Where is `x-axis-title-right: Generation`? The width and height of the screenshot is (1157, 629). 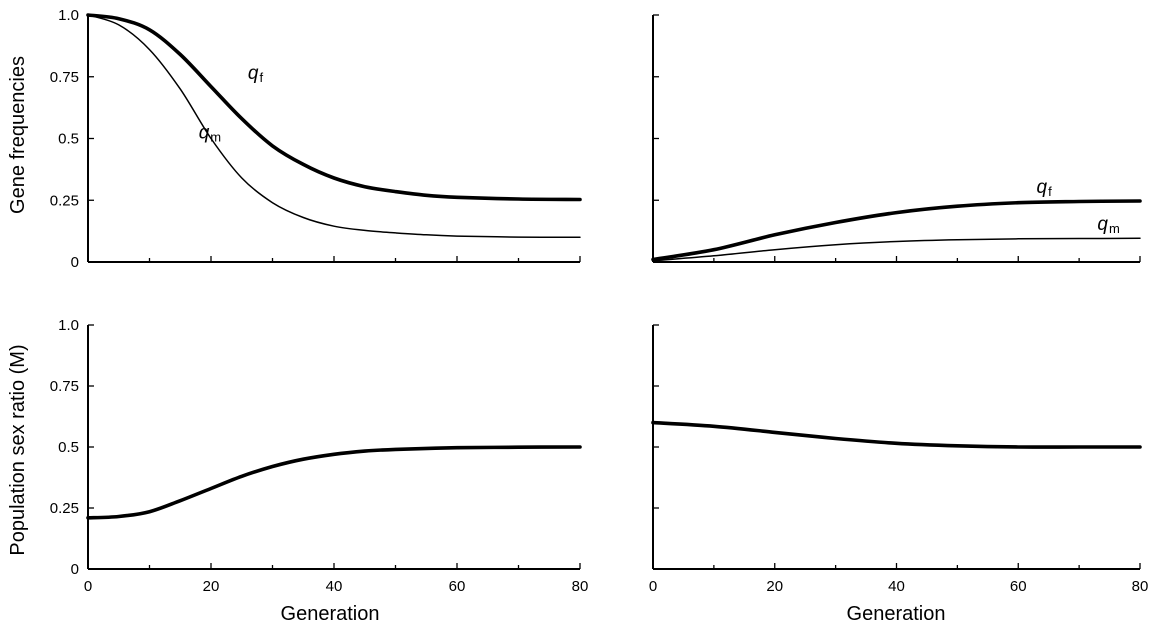 x-axis-title-right: Generation is located at coordinates (896, 614).